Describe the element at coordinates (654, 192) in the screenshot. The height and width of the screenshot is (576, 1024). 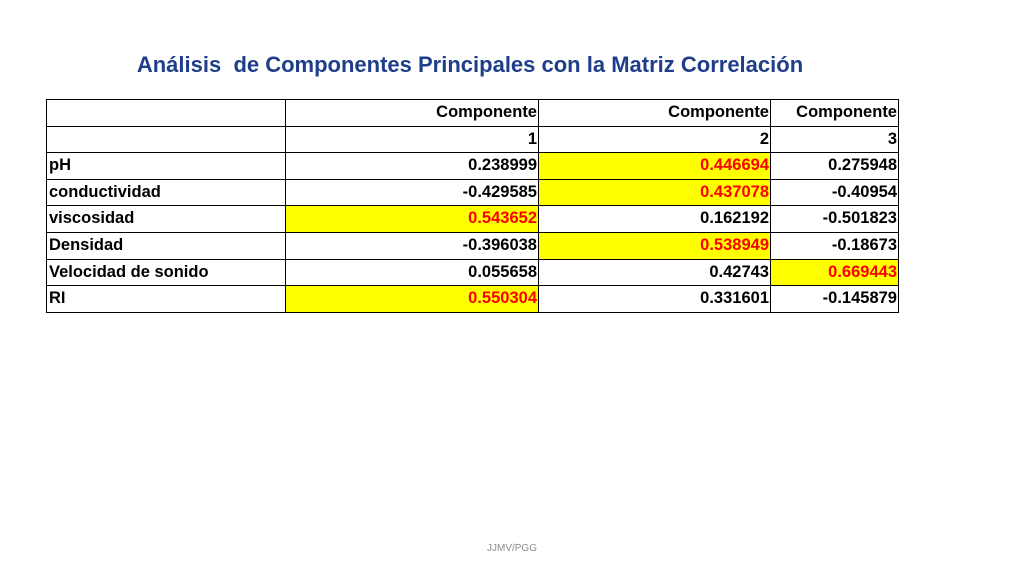
I see `table-cell: 0.437078` at that location.